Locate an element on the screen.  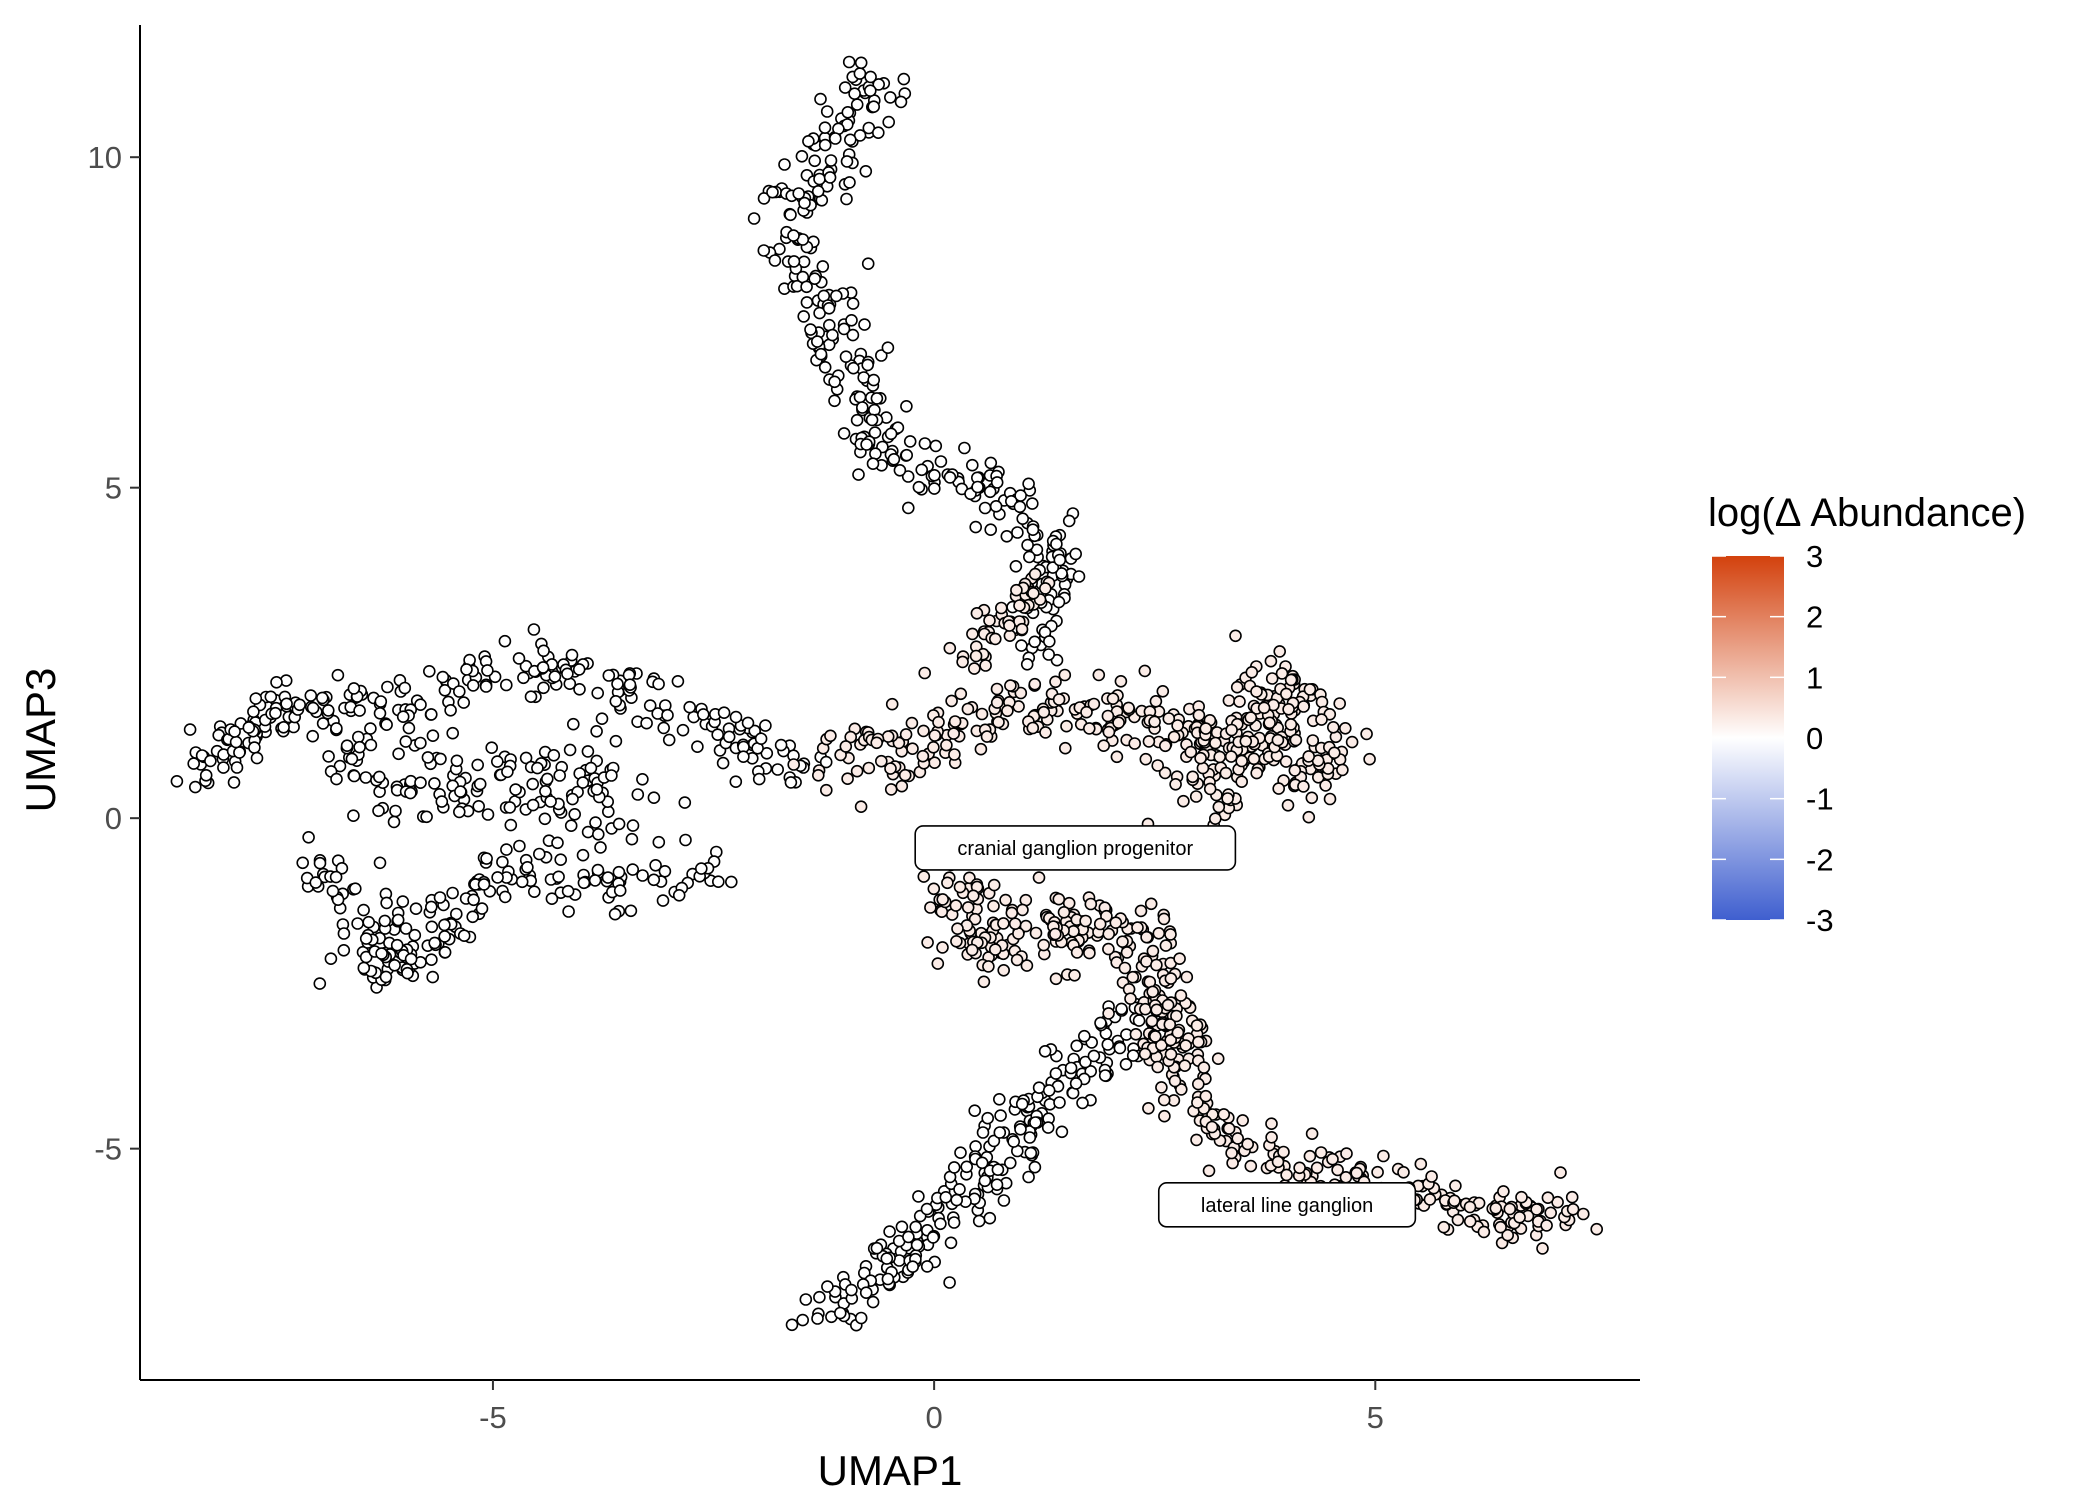
colorbar-ticks: 3 2 1 0 -1 -2 -3 is located at coordinates (1773, 738).